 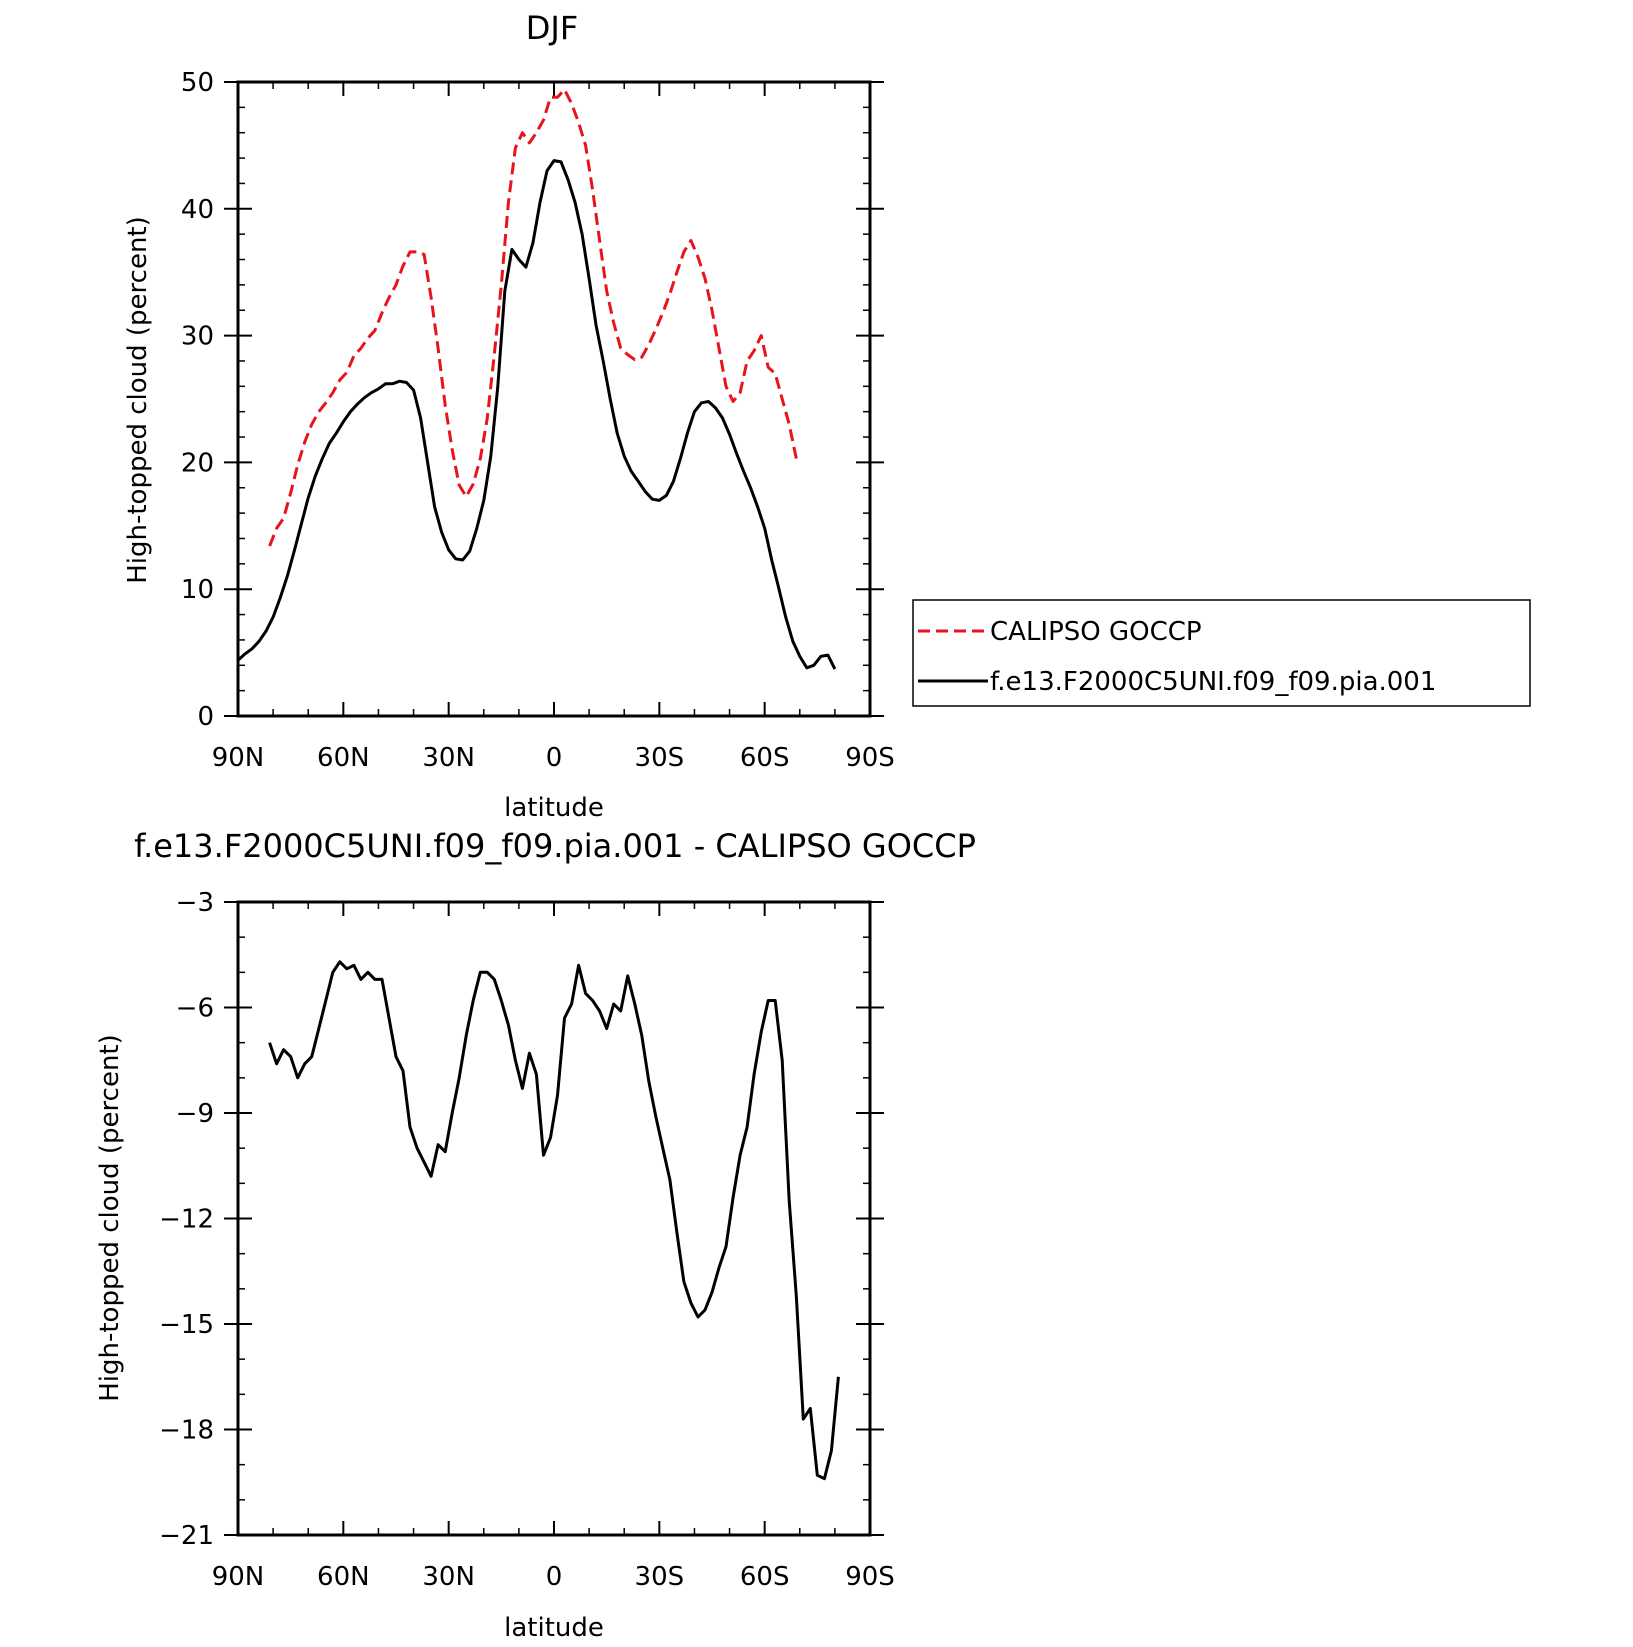 What do you see at coordinates (197, 337) in the screenshot?
I see `y-tick-label: 30` at bounding box center [197, 337].